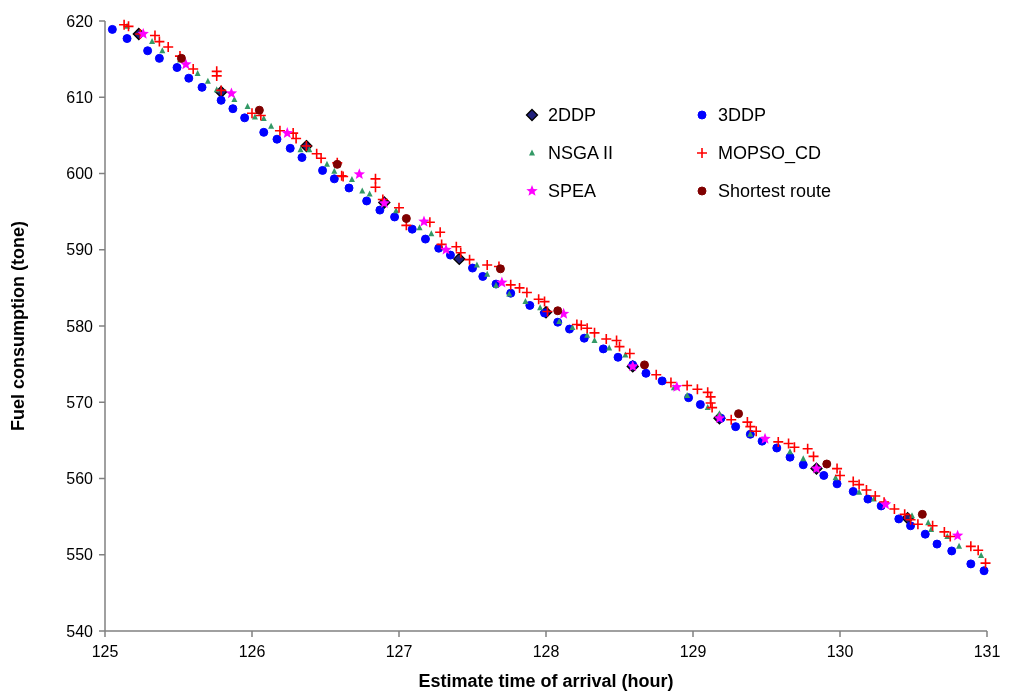 The image size is (1009, 695). Describe the element at coordinates (987, 651) in the screenshot. I see `x-tick-label: 131` at that location.